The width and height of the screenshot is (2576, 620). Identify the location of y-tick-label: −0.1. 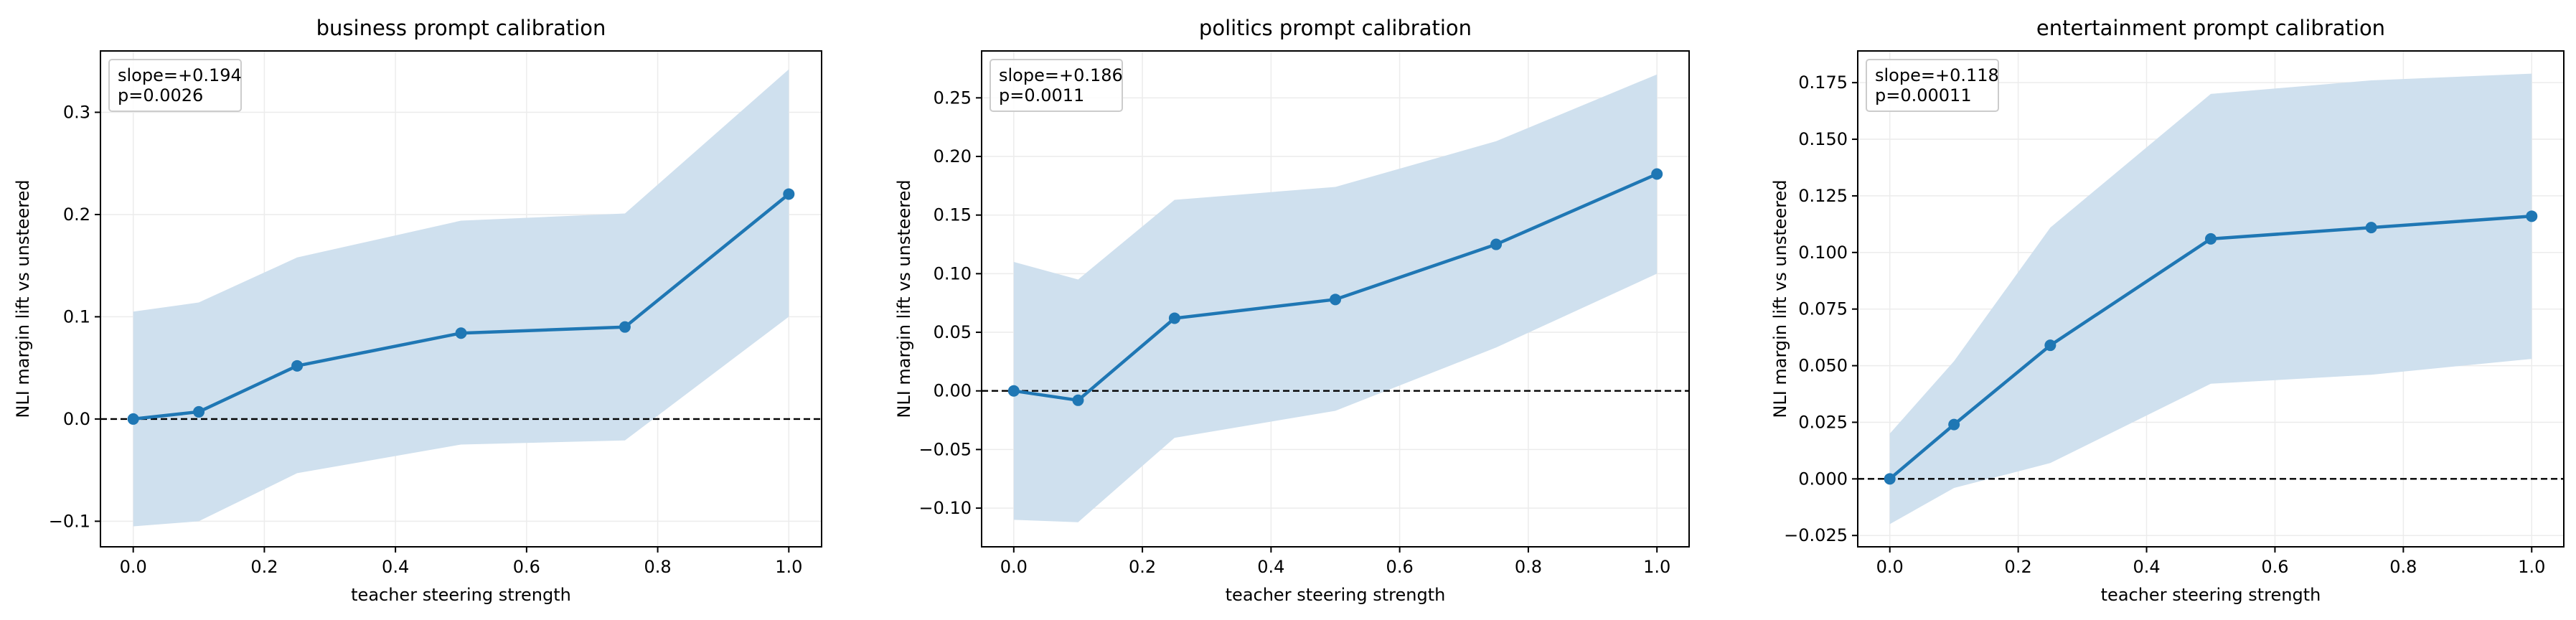
(69, 521).